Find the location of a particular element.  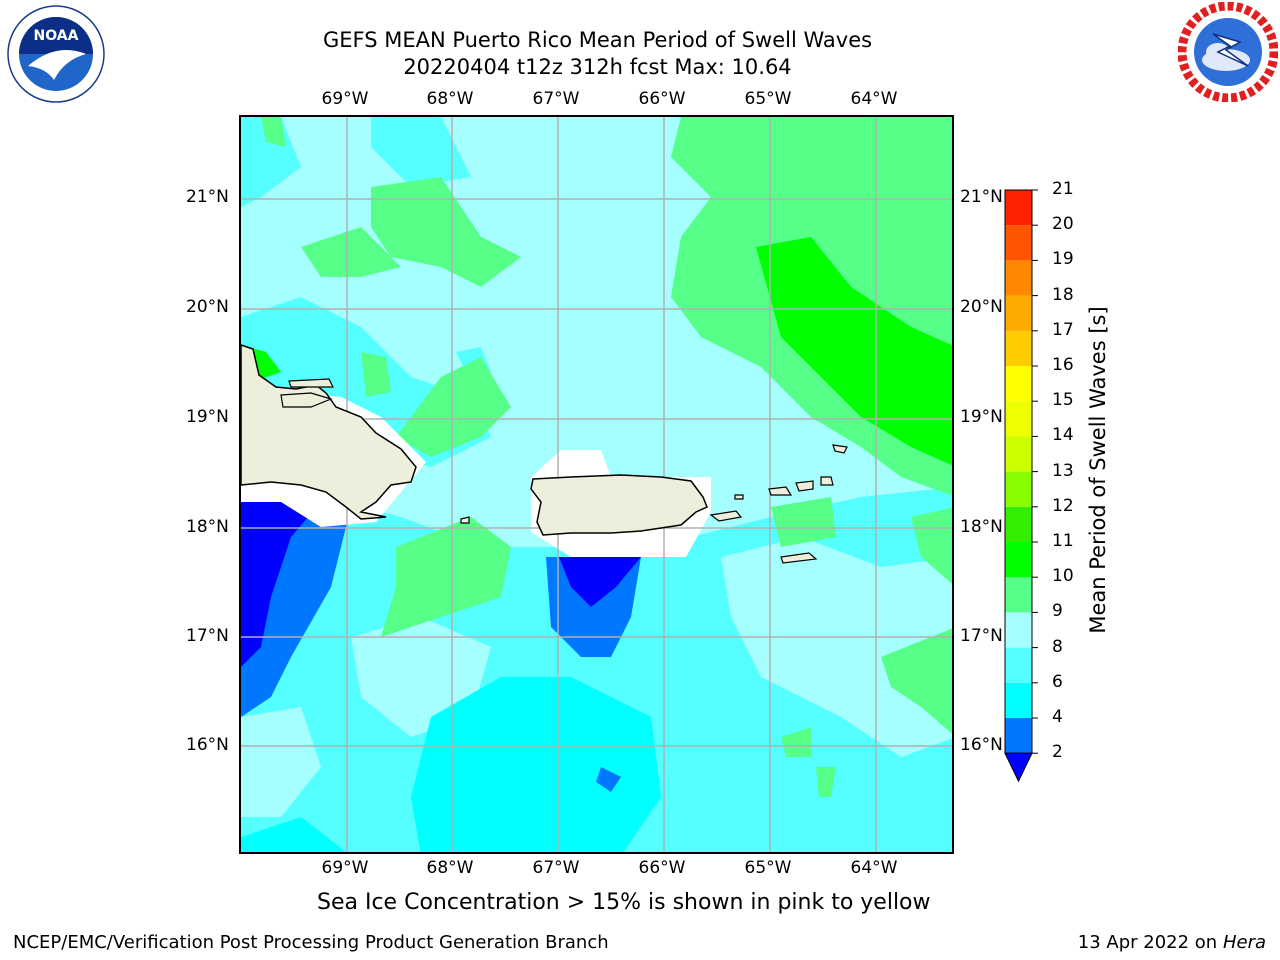

contour-2-4-s is located at coordinates (608, 779).